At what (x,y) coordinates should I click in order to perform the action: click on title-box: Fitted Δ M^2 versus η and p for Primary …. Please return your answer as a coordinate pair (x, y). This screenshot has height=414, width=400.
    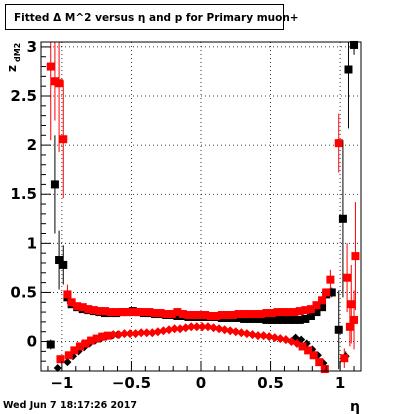
    Looking at the image, I should click on (152, 17).